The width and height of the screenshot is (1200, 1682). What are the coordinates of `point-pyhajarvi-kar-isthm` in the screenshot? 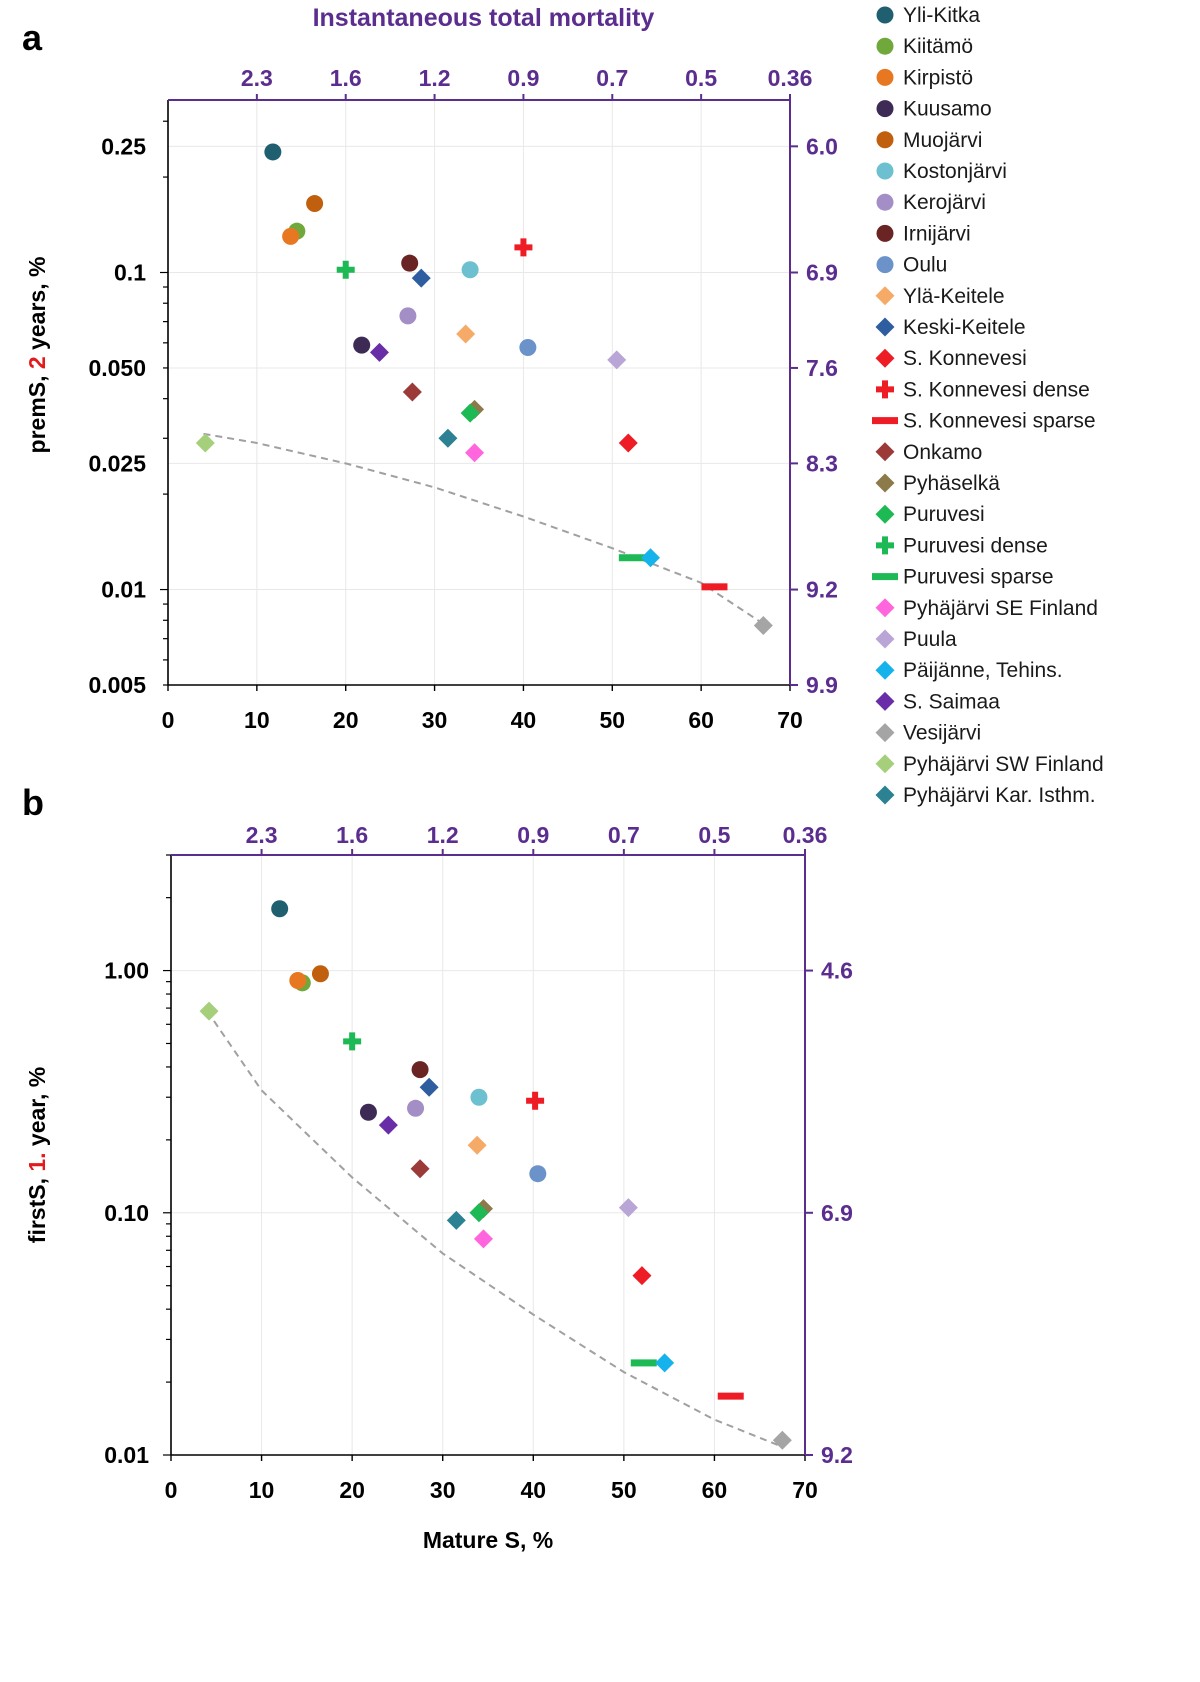 It's located at (456, 1220).